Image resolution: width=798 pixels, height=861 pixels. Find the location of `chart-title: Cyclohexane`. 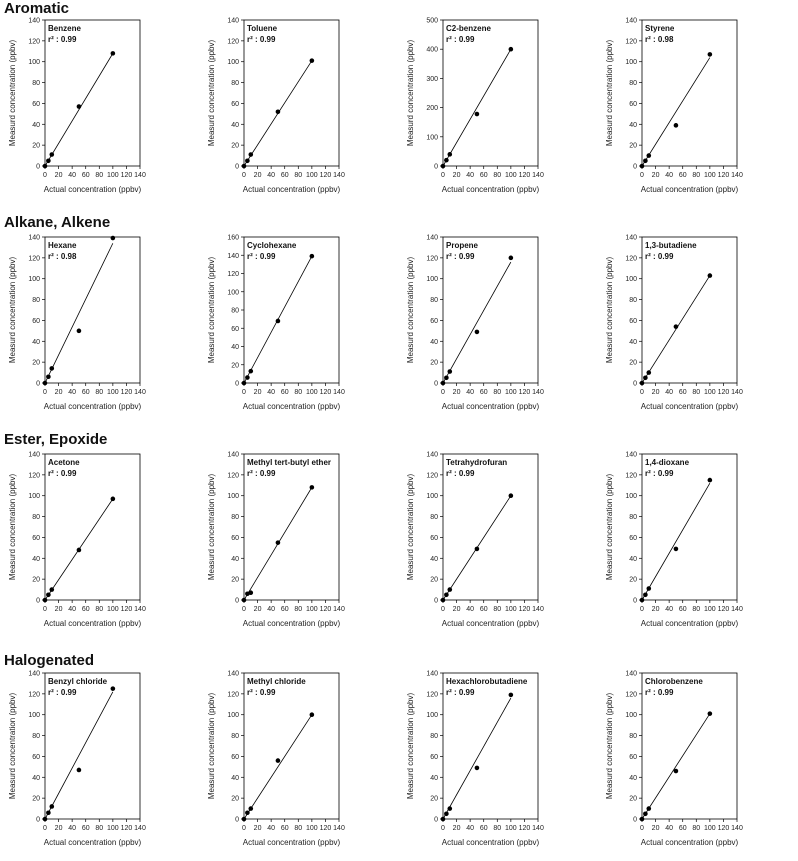

chart-title: Cyclohexane is located at coordinates (272, 245).